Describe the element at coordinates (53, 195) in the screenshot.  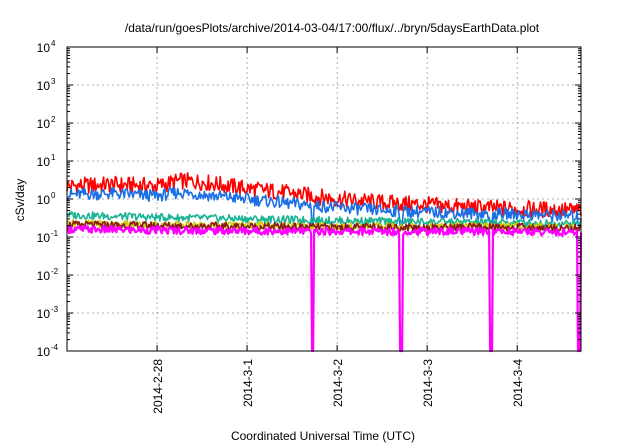
I see `y-tick-exponent: 0` at that location.